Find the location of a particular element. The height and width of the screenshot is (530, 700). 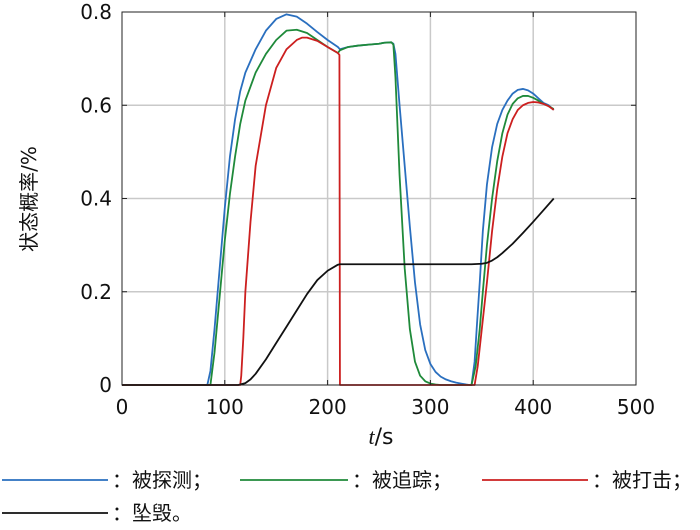

y-tick-label: 0.6 is located at coordinates (96, 105).